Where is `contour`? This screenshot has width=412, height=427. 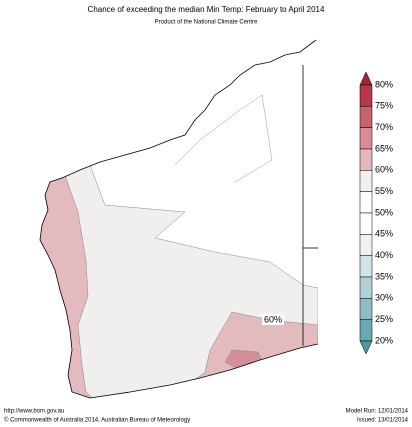 contour is located at coordinates (223, 138).